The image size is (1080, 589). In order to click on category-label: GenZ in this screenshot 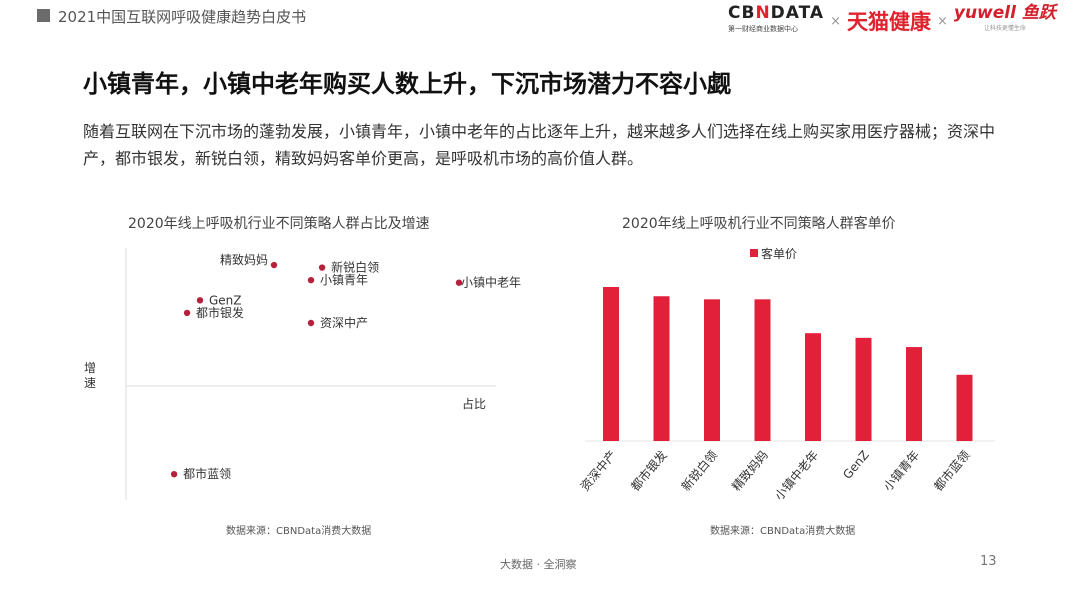, I will do `click(856, 465)`.